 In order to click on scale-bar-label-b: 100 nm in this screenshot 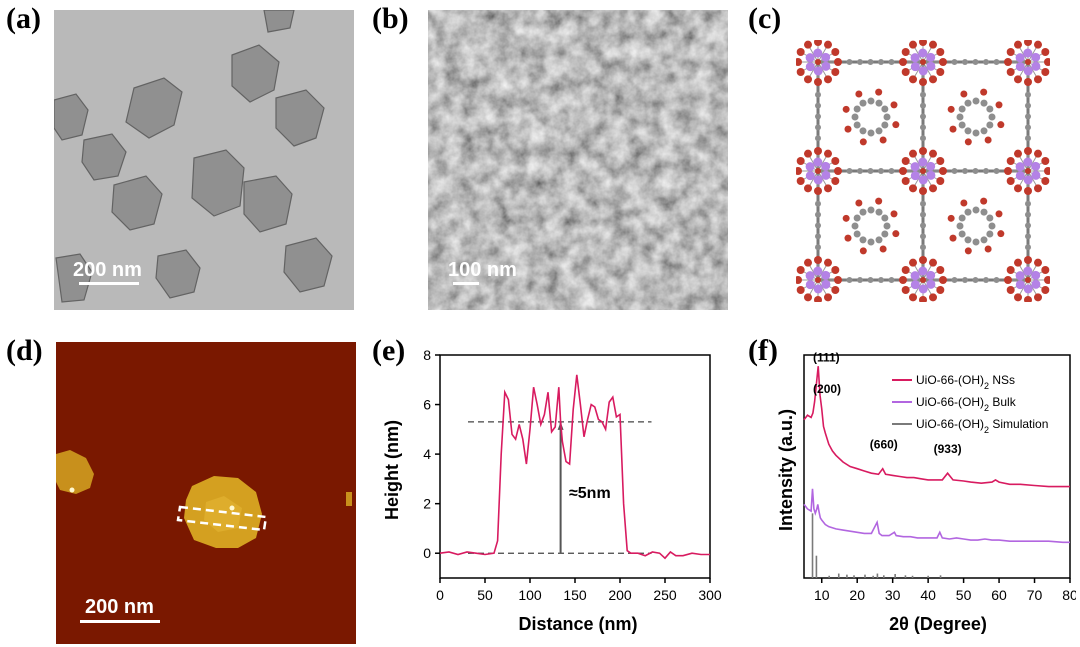, I will do `click(482, 270)`.